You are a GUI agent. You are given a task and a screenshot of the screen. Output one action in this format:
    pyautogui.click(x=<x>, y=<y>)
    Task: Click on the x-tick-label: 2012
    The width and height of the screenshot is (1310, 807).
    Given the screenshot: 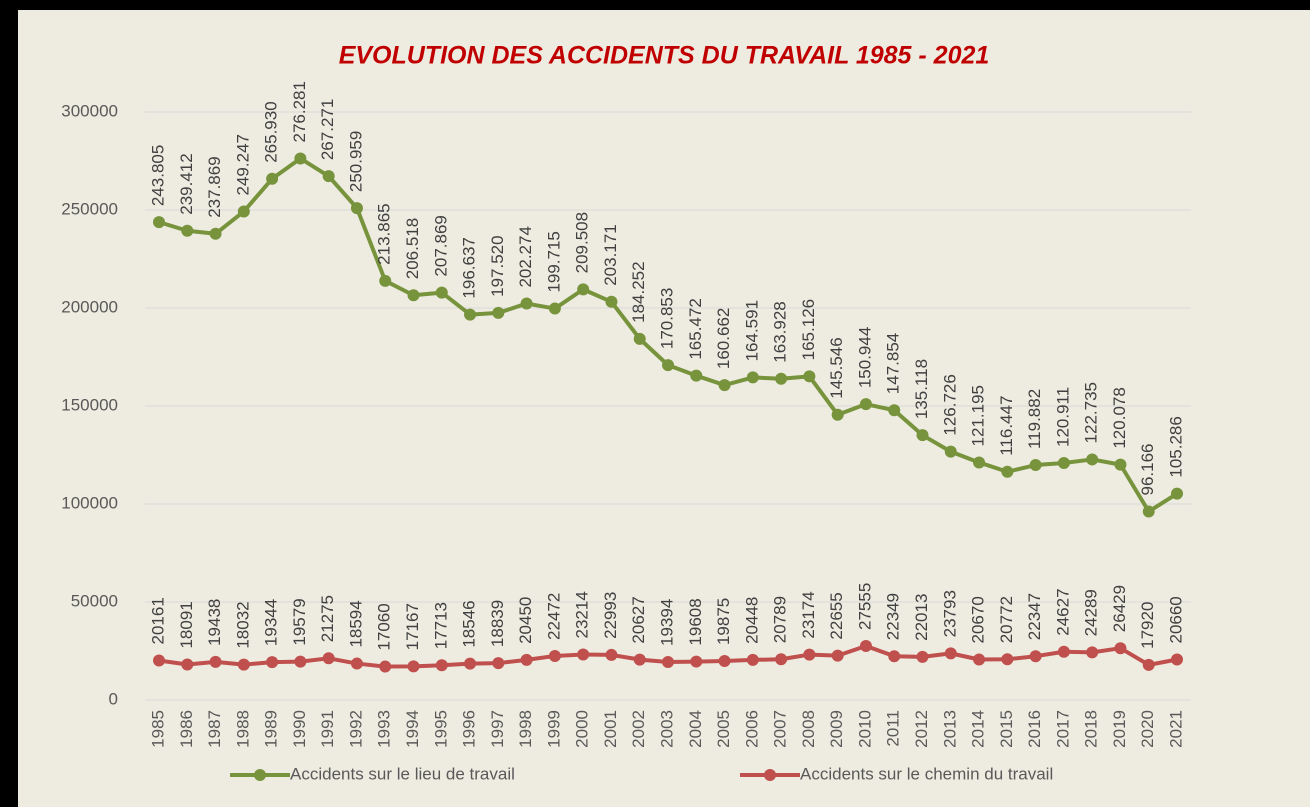 What is the action you would take?
    pyautogui.click(x=921, y=729)
    